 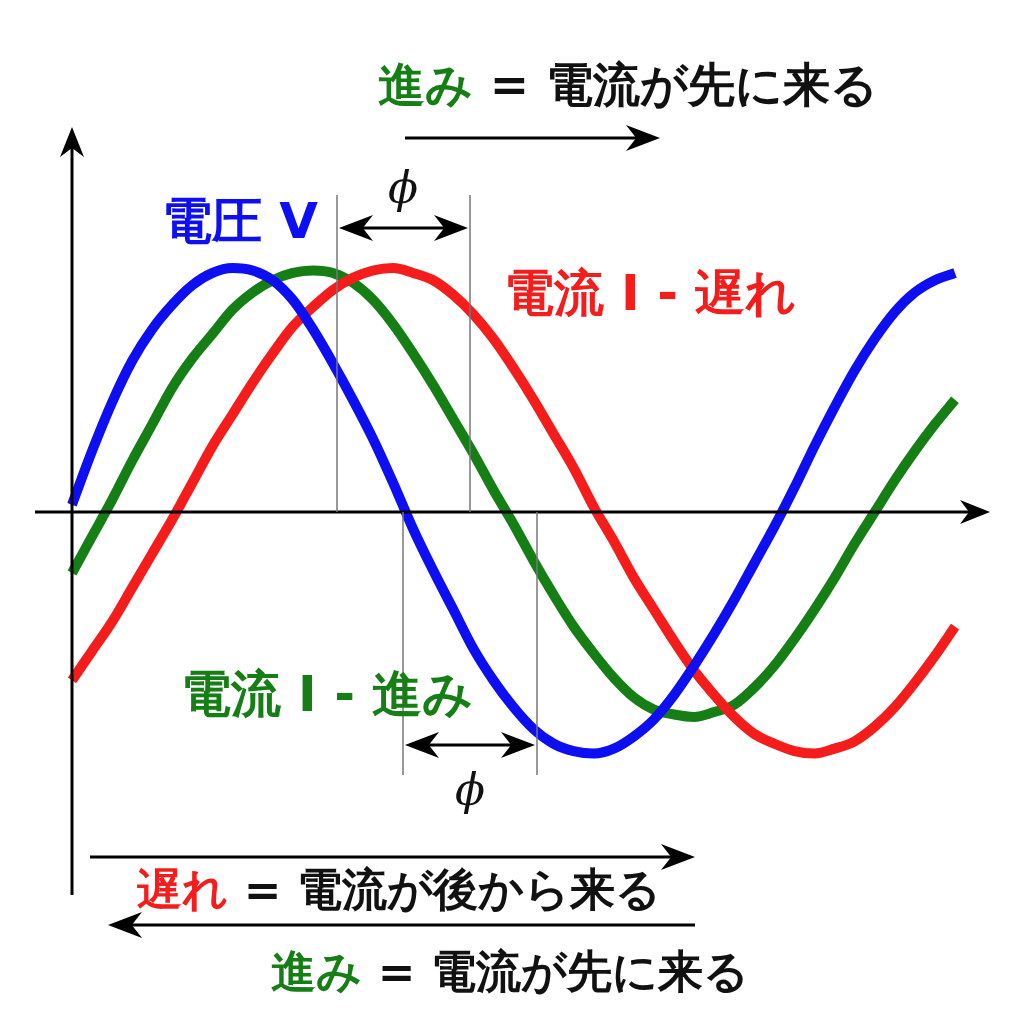 What do you see at coordinates (327, 694) in the screenshot?
I see `text: 電流 I - 進み` at bounding box center [327, 694].